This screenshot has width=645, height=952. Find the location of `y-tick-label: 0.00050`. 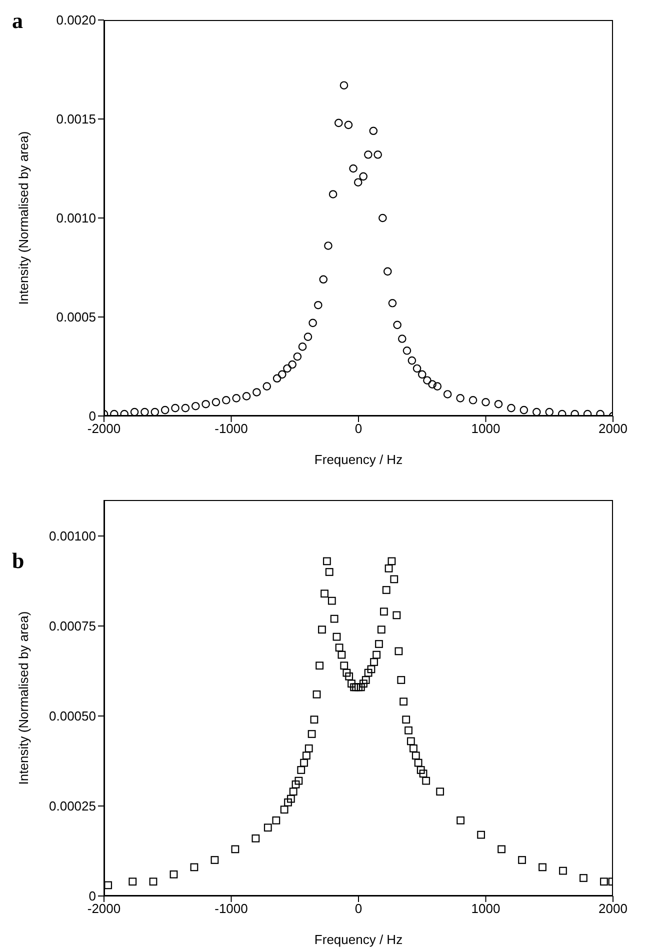

y-tick-label: 0.00050 is located at coordinates (72, 716).